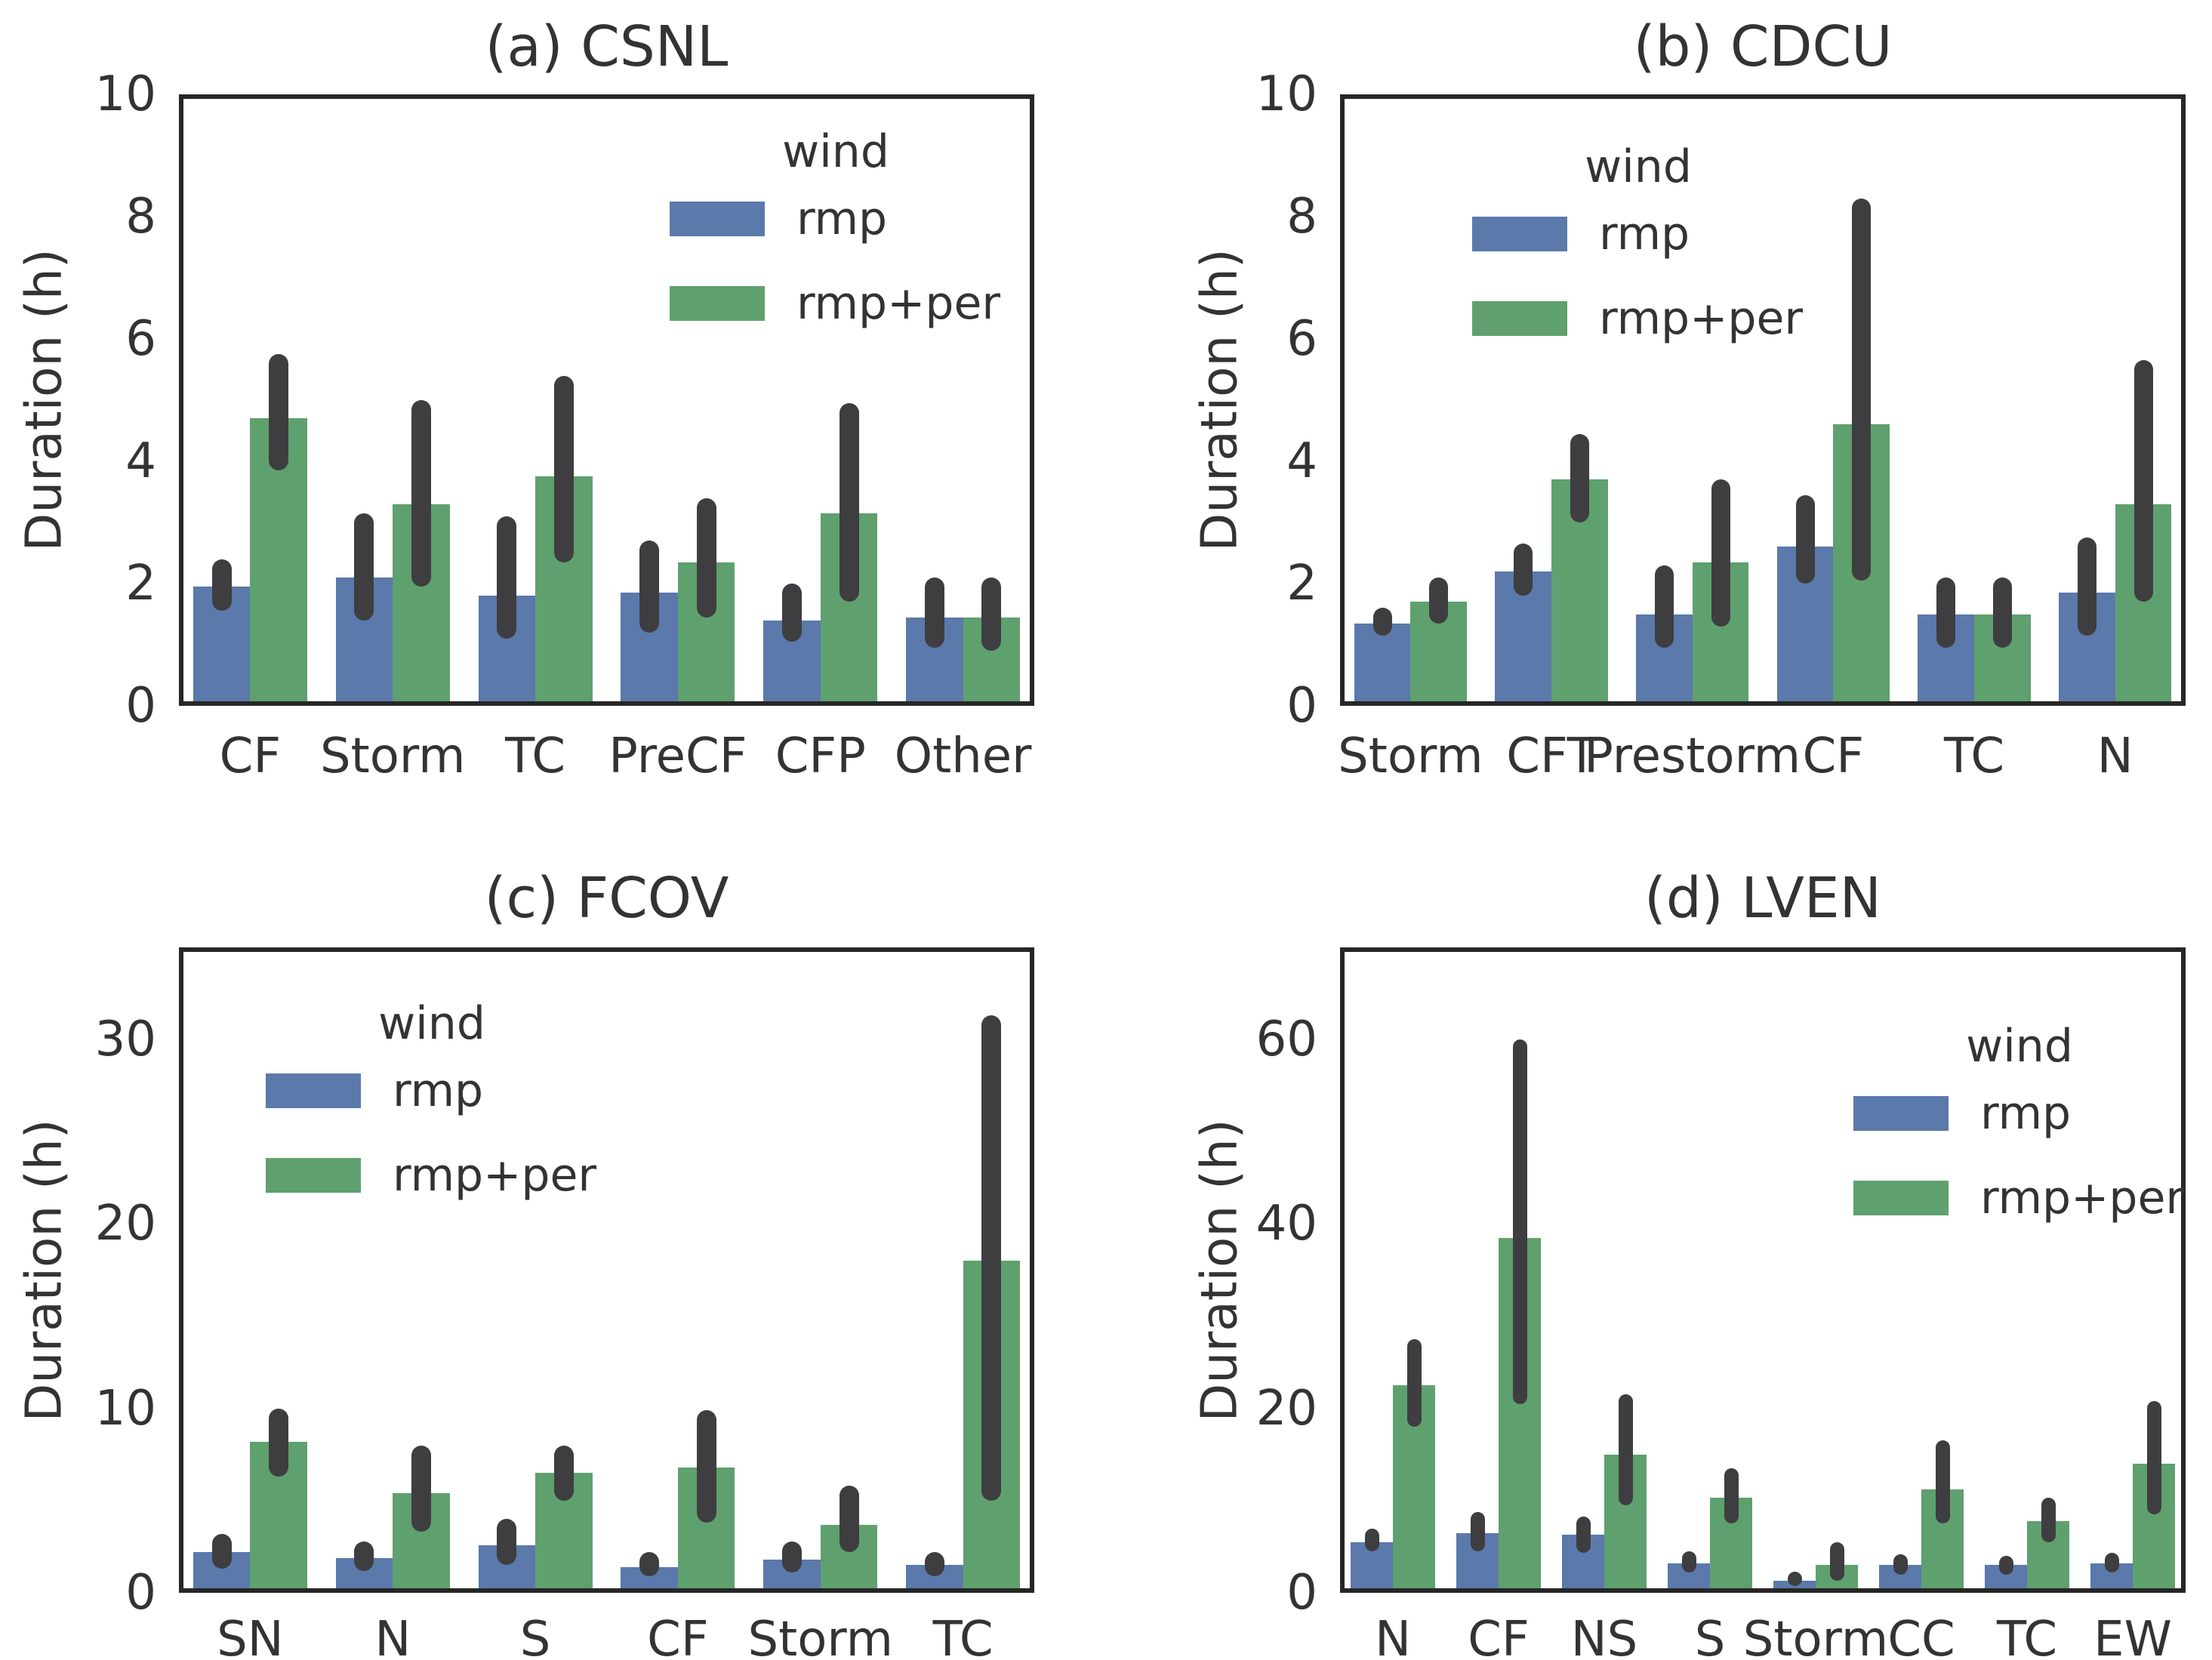 The height and width of the screenshot is (1660, 2212). I want to click on x-tick-label: S, so click(1710, 1636).